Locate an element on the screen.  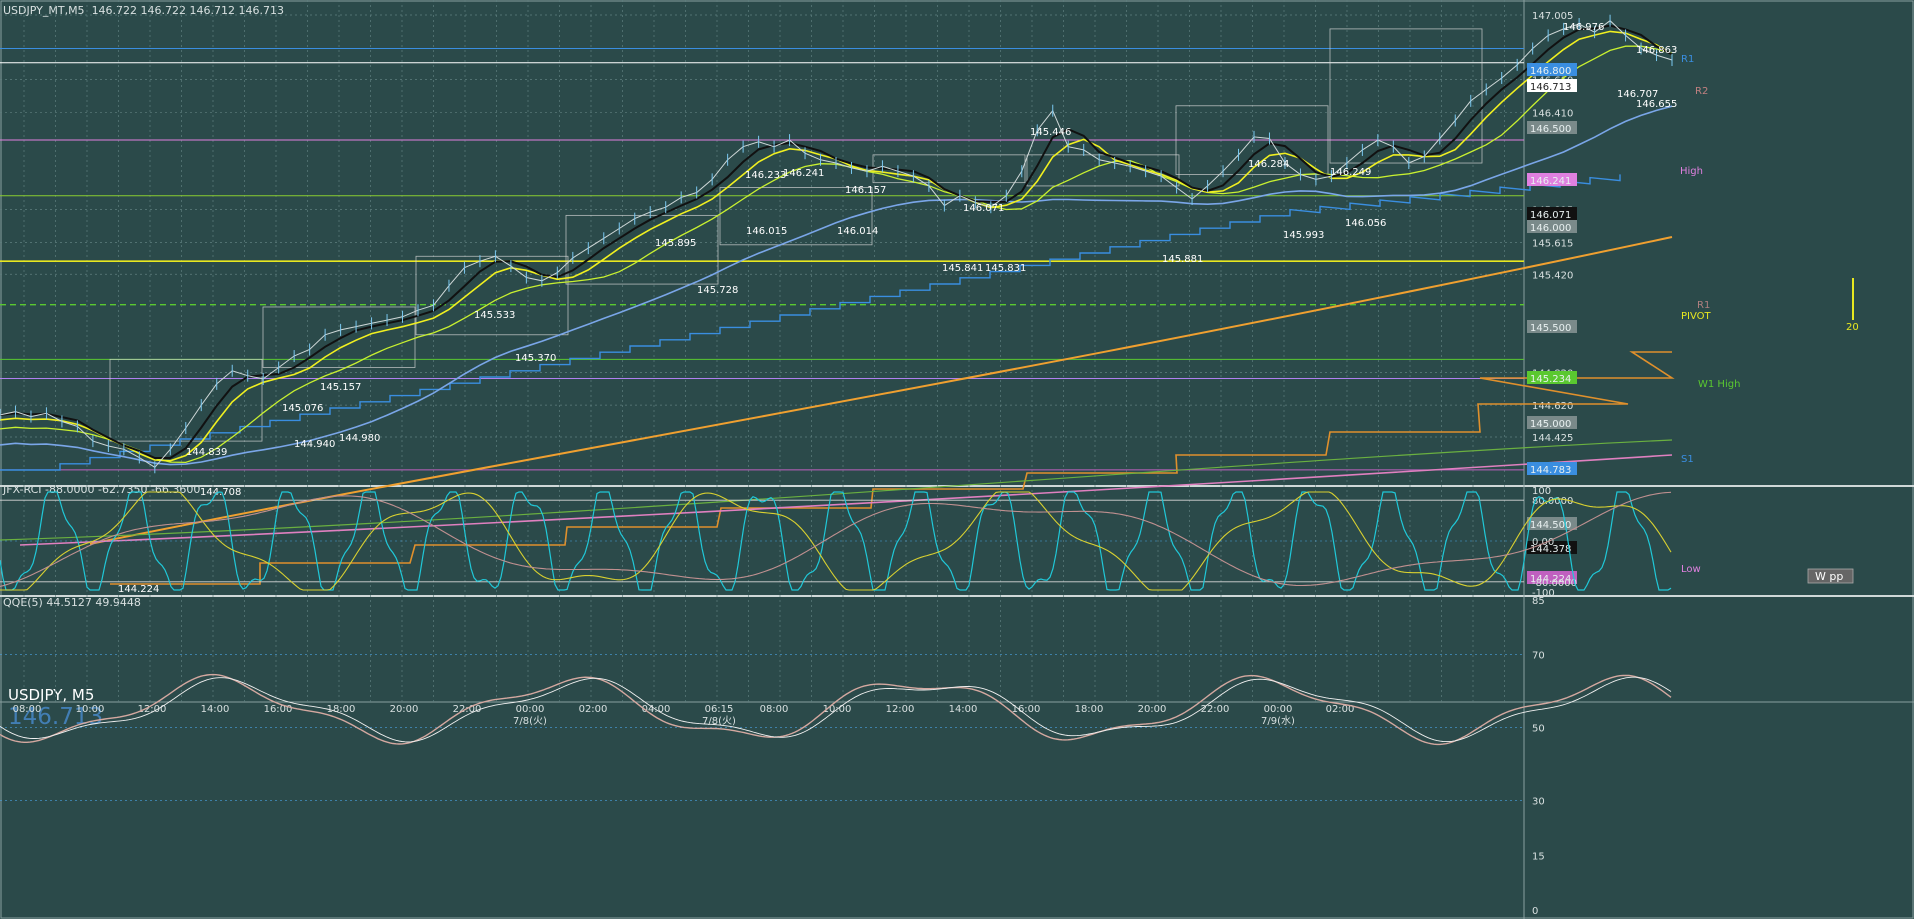
price-annotation: 146.233 is located at coordinates (765, 175).